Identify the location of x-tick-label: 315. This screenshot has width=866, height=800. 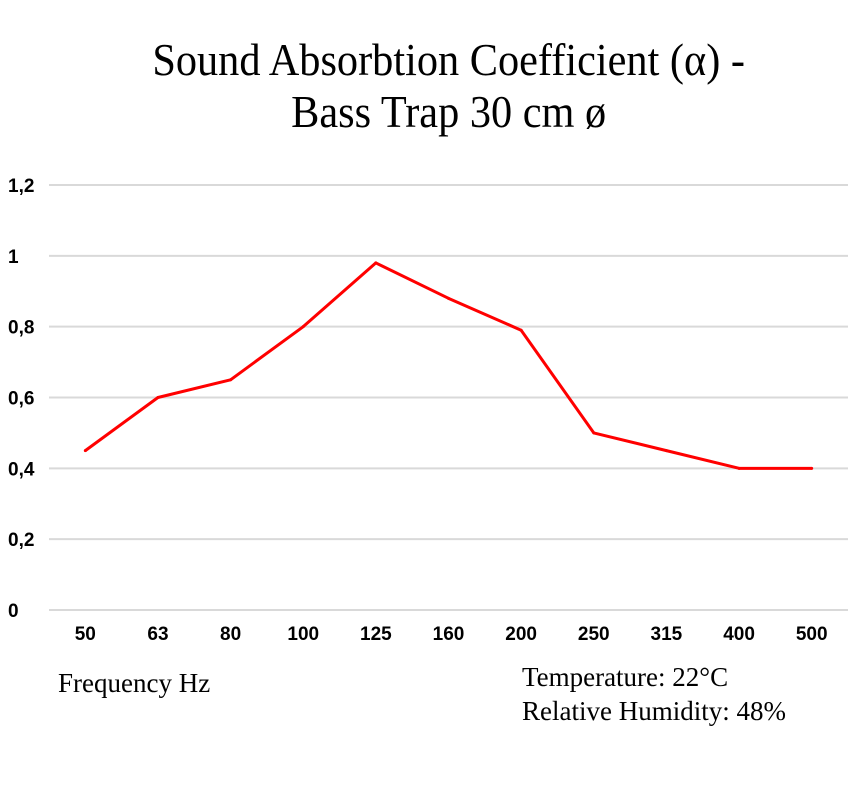
(667, 634).